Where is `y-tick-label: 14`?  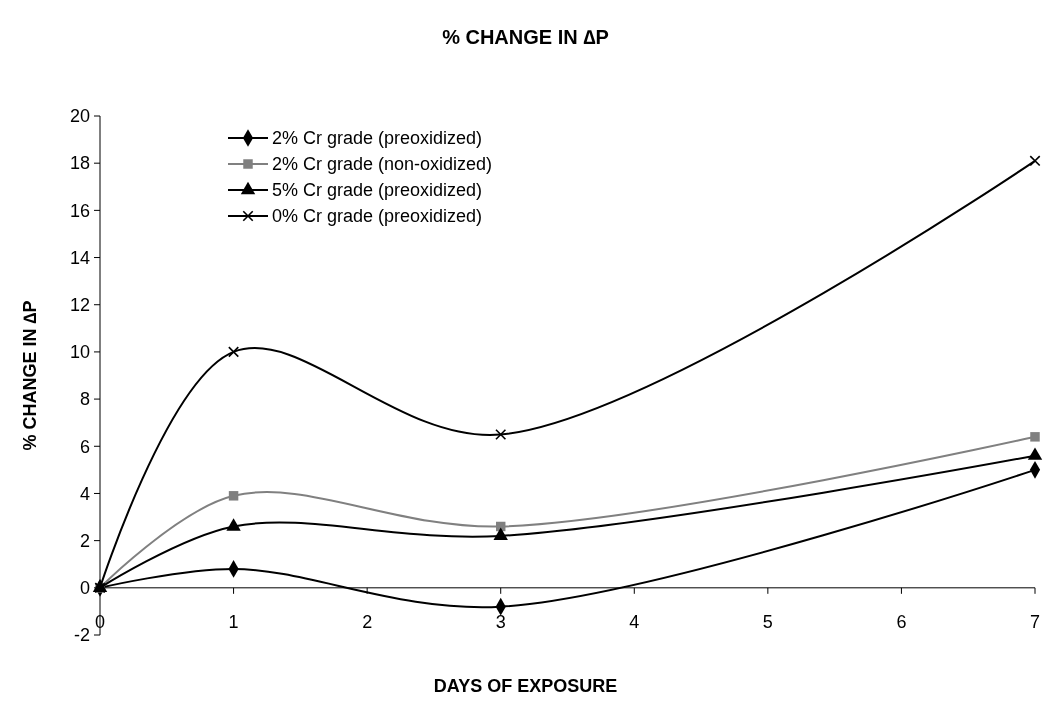
y-tick-label: 14 is located at coordinates (79, 257).